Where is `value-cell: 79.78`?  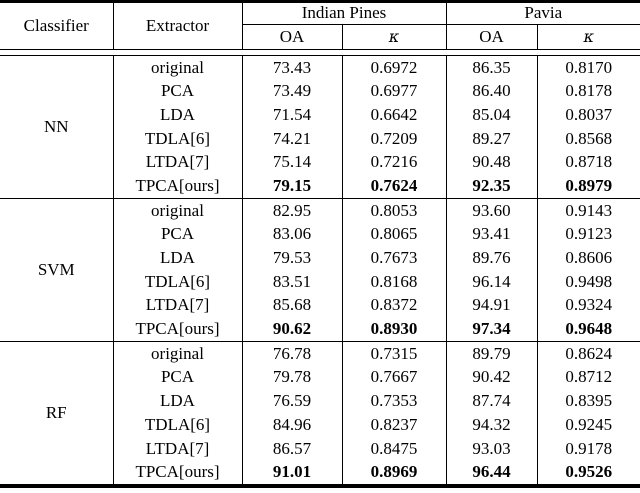 value-cell: 79.78 is located at coordinates (291, 377).